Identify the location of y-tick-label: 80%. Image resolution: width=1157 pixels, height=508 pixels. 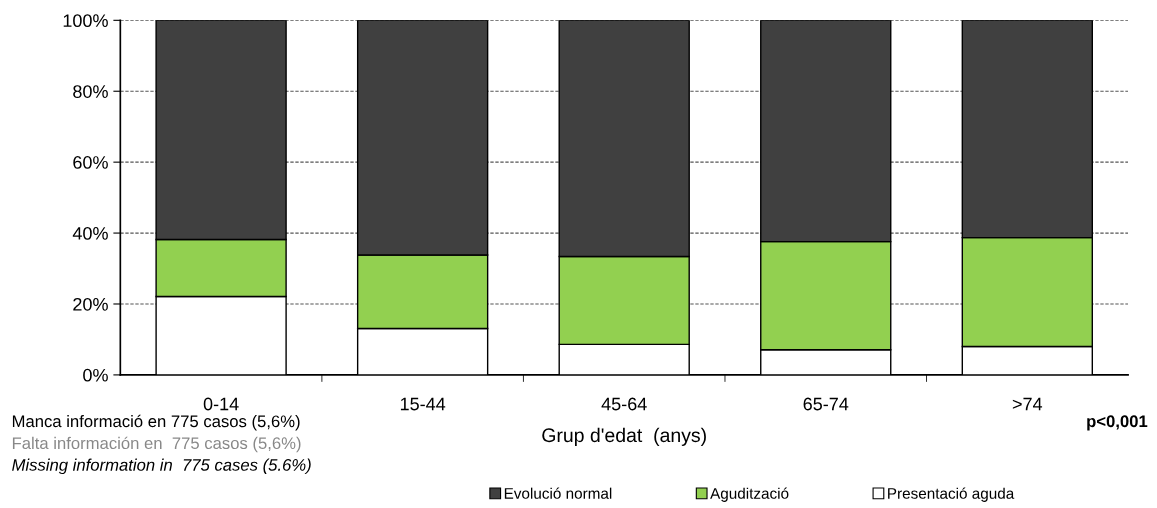
(90, 91).